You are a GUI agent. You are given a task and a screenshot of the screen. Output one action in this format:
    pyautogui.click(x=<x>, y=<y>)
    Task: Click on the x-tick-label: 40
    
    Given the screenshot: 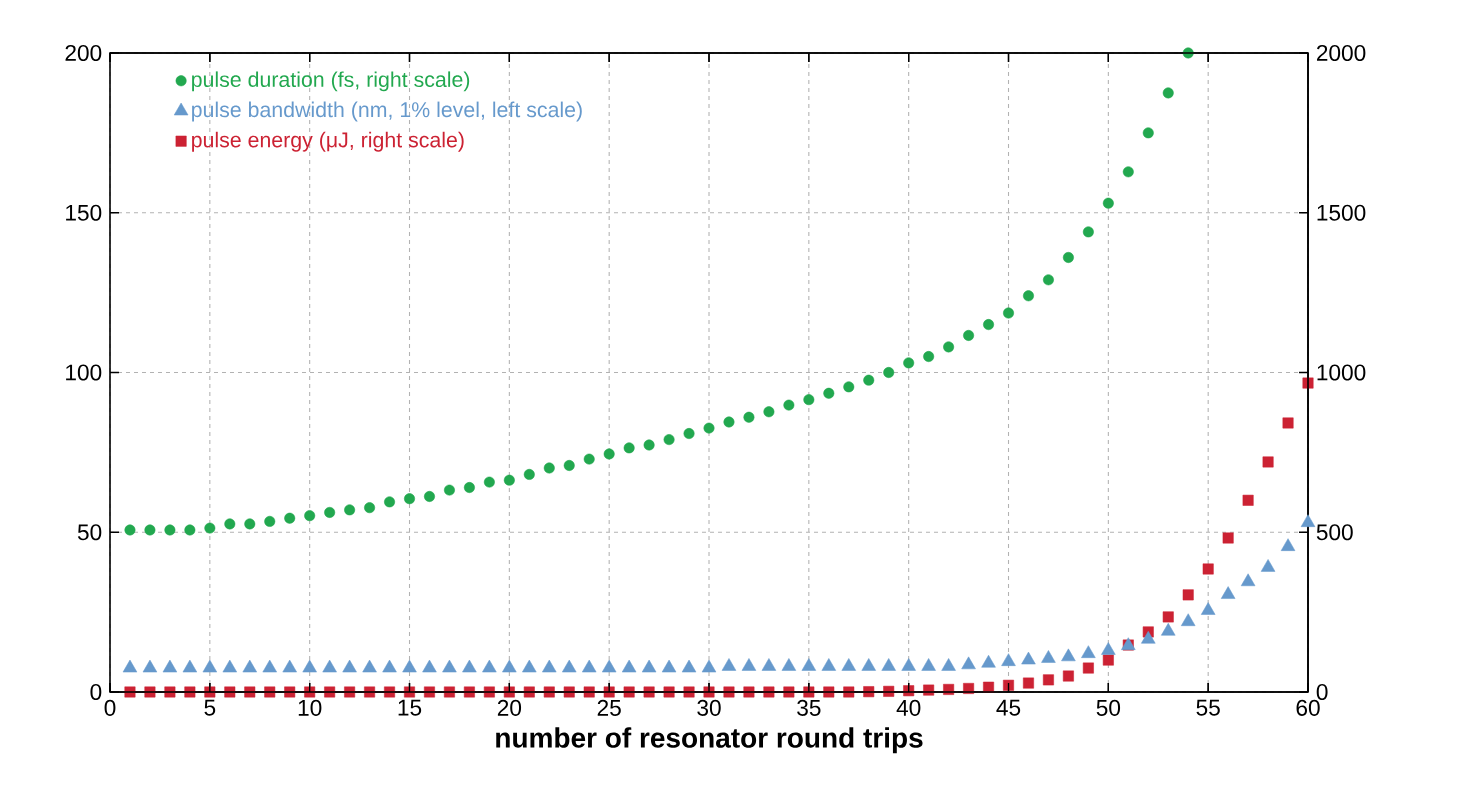 What is the action you would take?
    pyautogui.click(x=908, y=707)
    